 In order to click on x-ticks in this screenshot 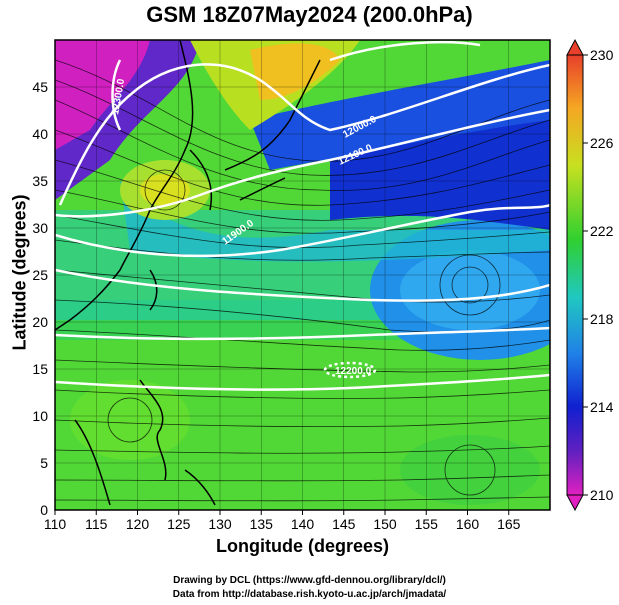, I will do `click(282, 512)`.